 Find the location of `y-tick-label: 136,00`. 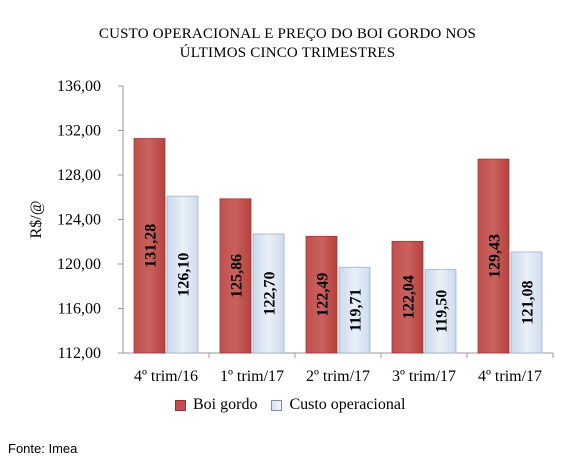

y-tick-label: 136,00 is located at coordinates (79, 86).